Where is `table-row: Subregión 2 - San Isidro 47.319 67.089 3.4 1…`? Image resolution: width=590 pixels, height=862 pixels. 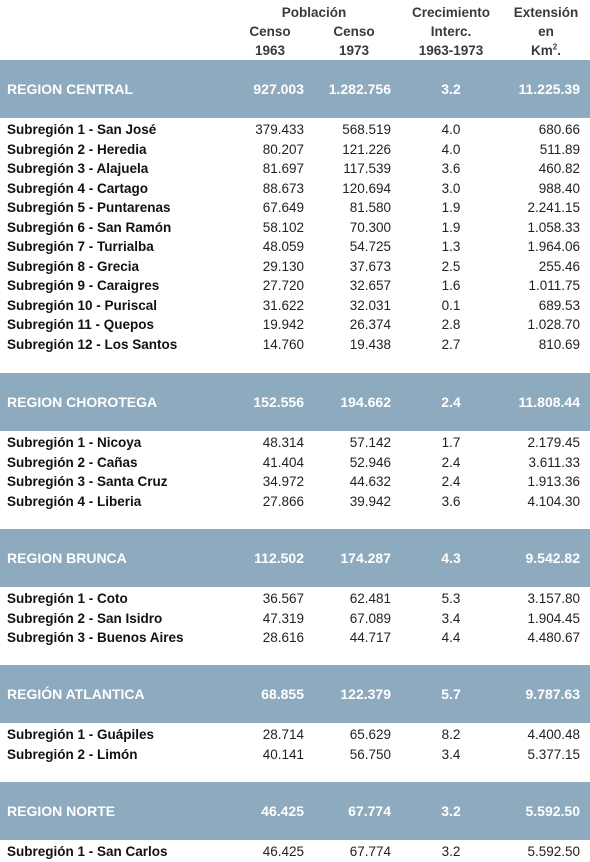 table-row: Subregión 2 - San Isidro 47.319 67.089 3.4 1… is located at coordinates (295, 619).